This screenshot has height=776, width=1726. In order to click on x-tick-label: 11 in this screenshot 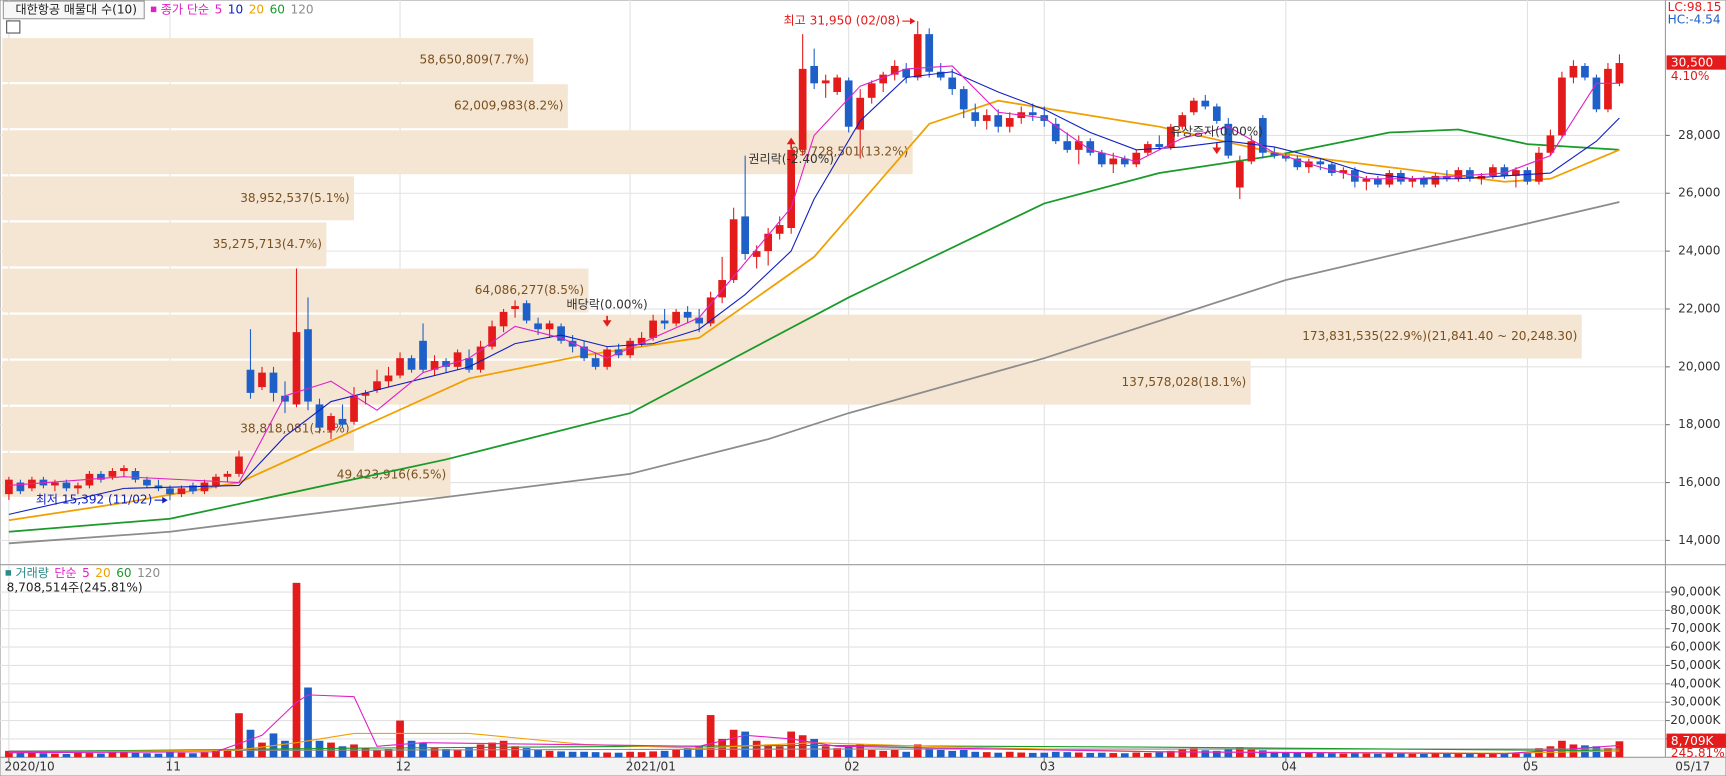, I will do `click(173, 767)`.